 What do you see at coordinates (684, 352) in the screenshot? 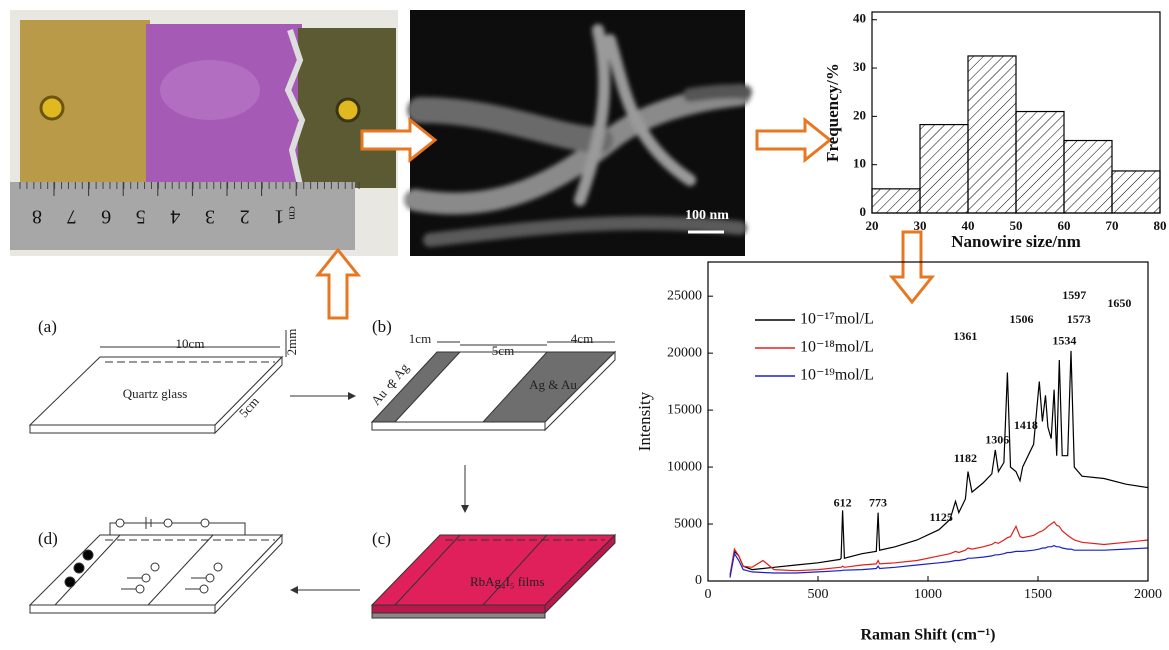
I see `y-tick-label: 20000` at bounding box center [684, 352].